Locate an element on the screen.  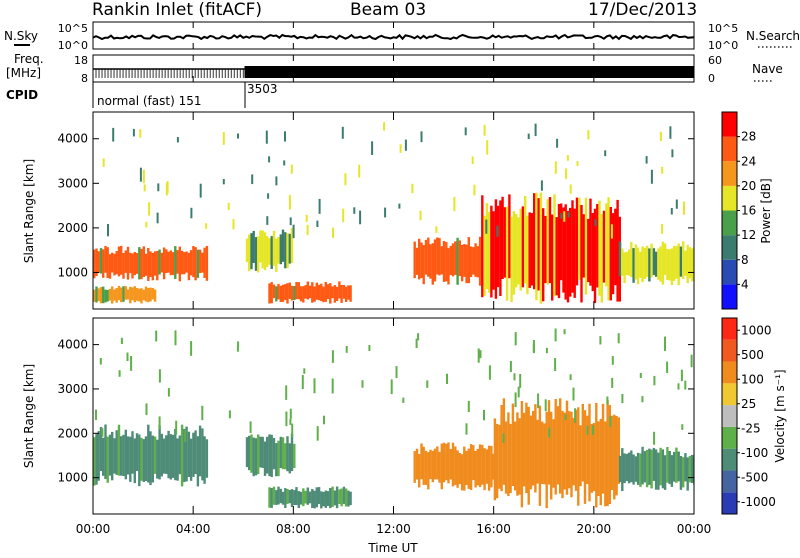
freq-left-tick-bottom: 8 is located at coordinates (84, 78).